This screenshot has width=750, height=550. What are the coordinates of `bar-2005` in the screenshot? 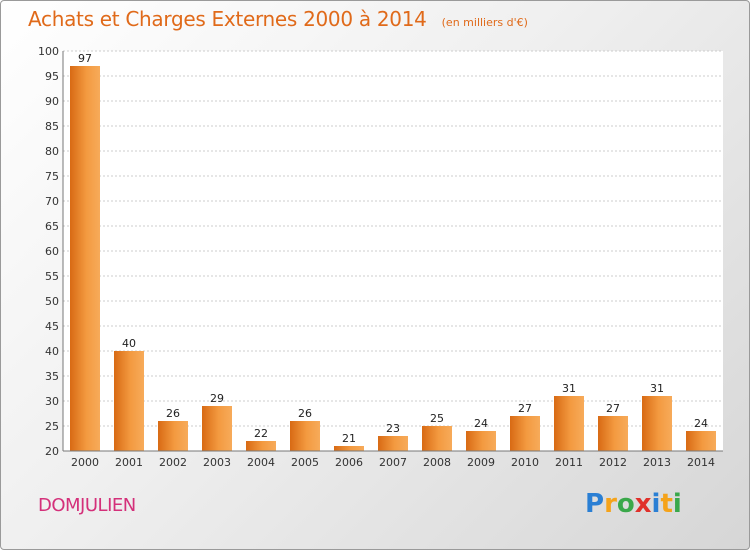 It's located at (305, 436).